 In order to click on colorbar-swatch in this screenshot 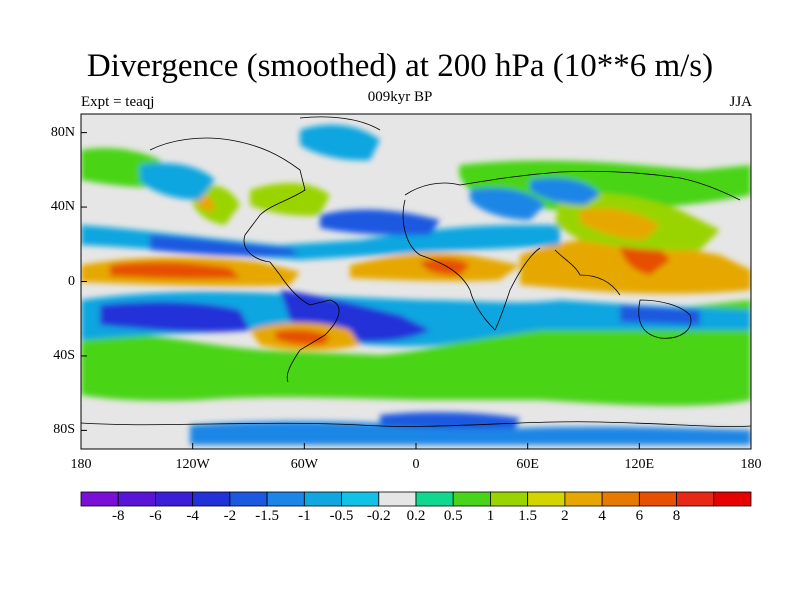, I will do `click(732, 499)`.